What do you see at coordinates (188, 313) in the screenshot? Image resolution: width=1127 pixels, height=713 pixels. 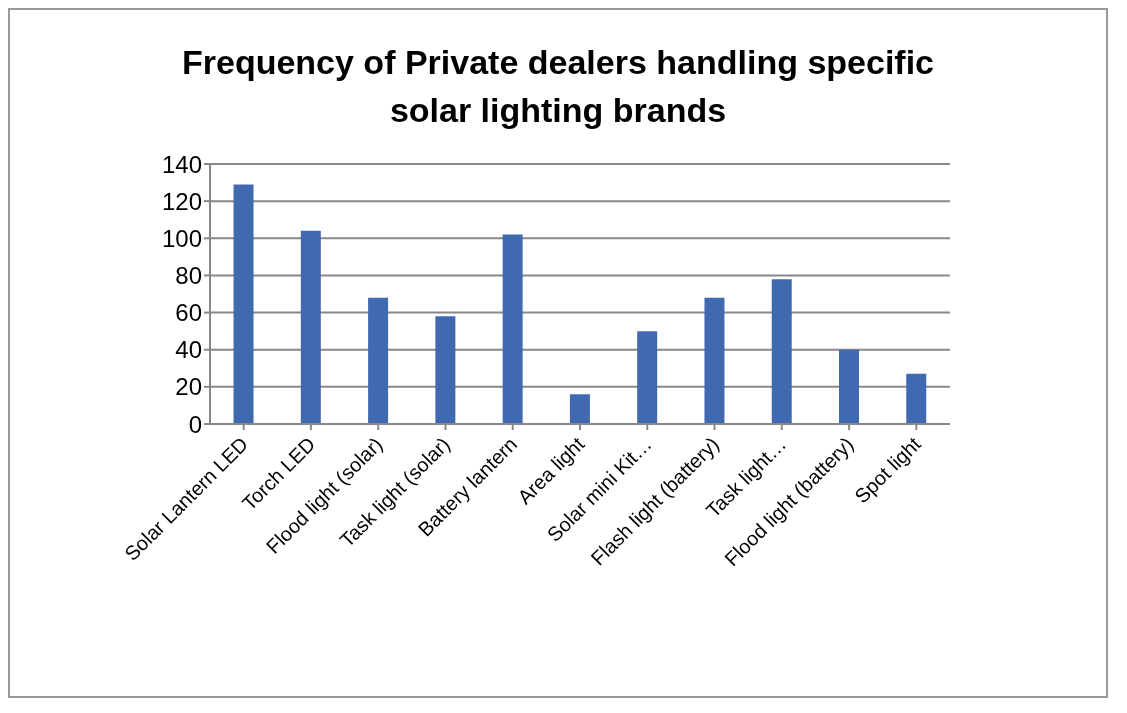 I see `y-tick-label: 60` at bounding box center [188, 313].